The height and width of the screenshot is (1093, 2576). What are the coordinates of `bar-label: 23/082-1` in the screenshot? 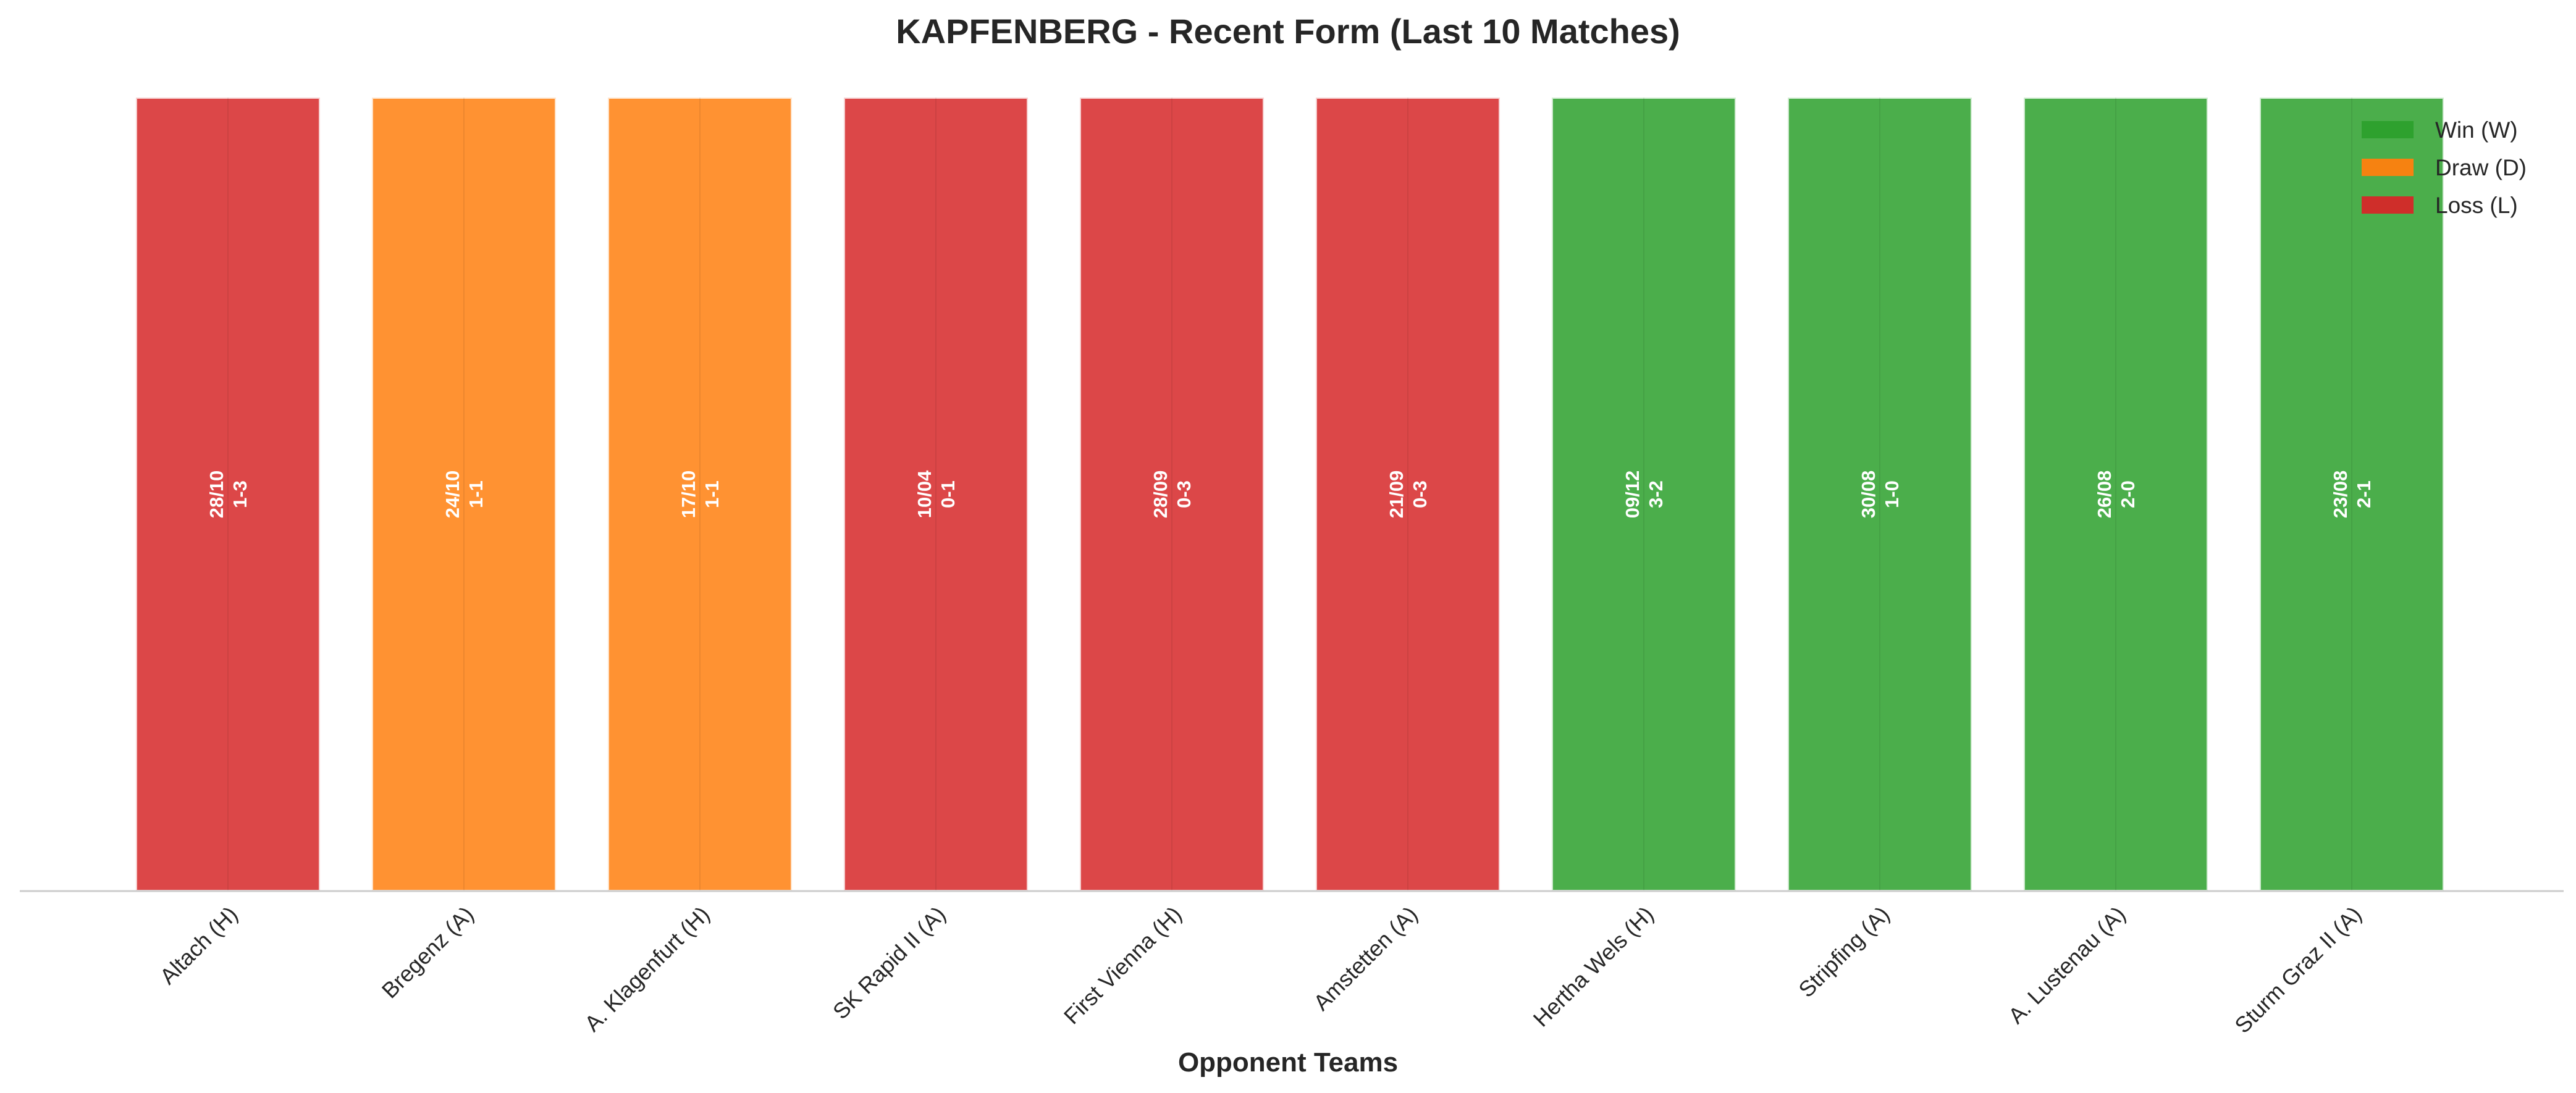 It's located at (2352, 495).